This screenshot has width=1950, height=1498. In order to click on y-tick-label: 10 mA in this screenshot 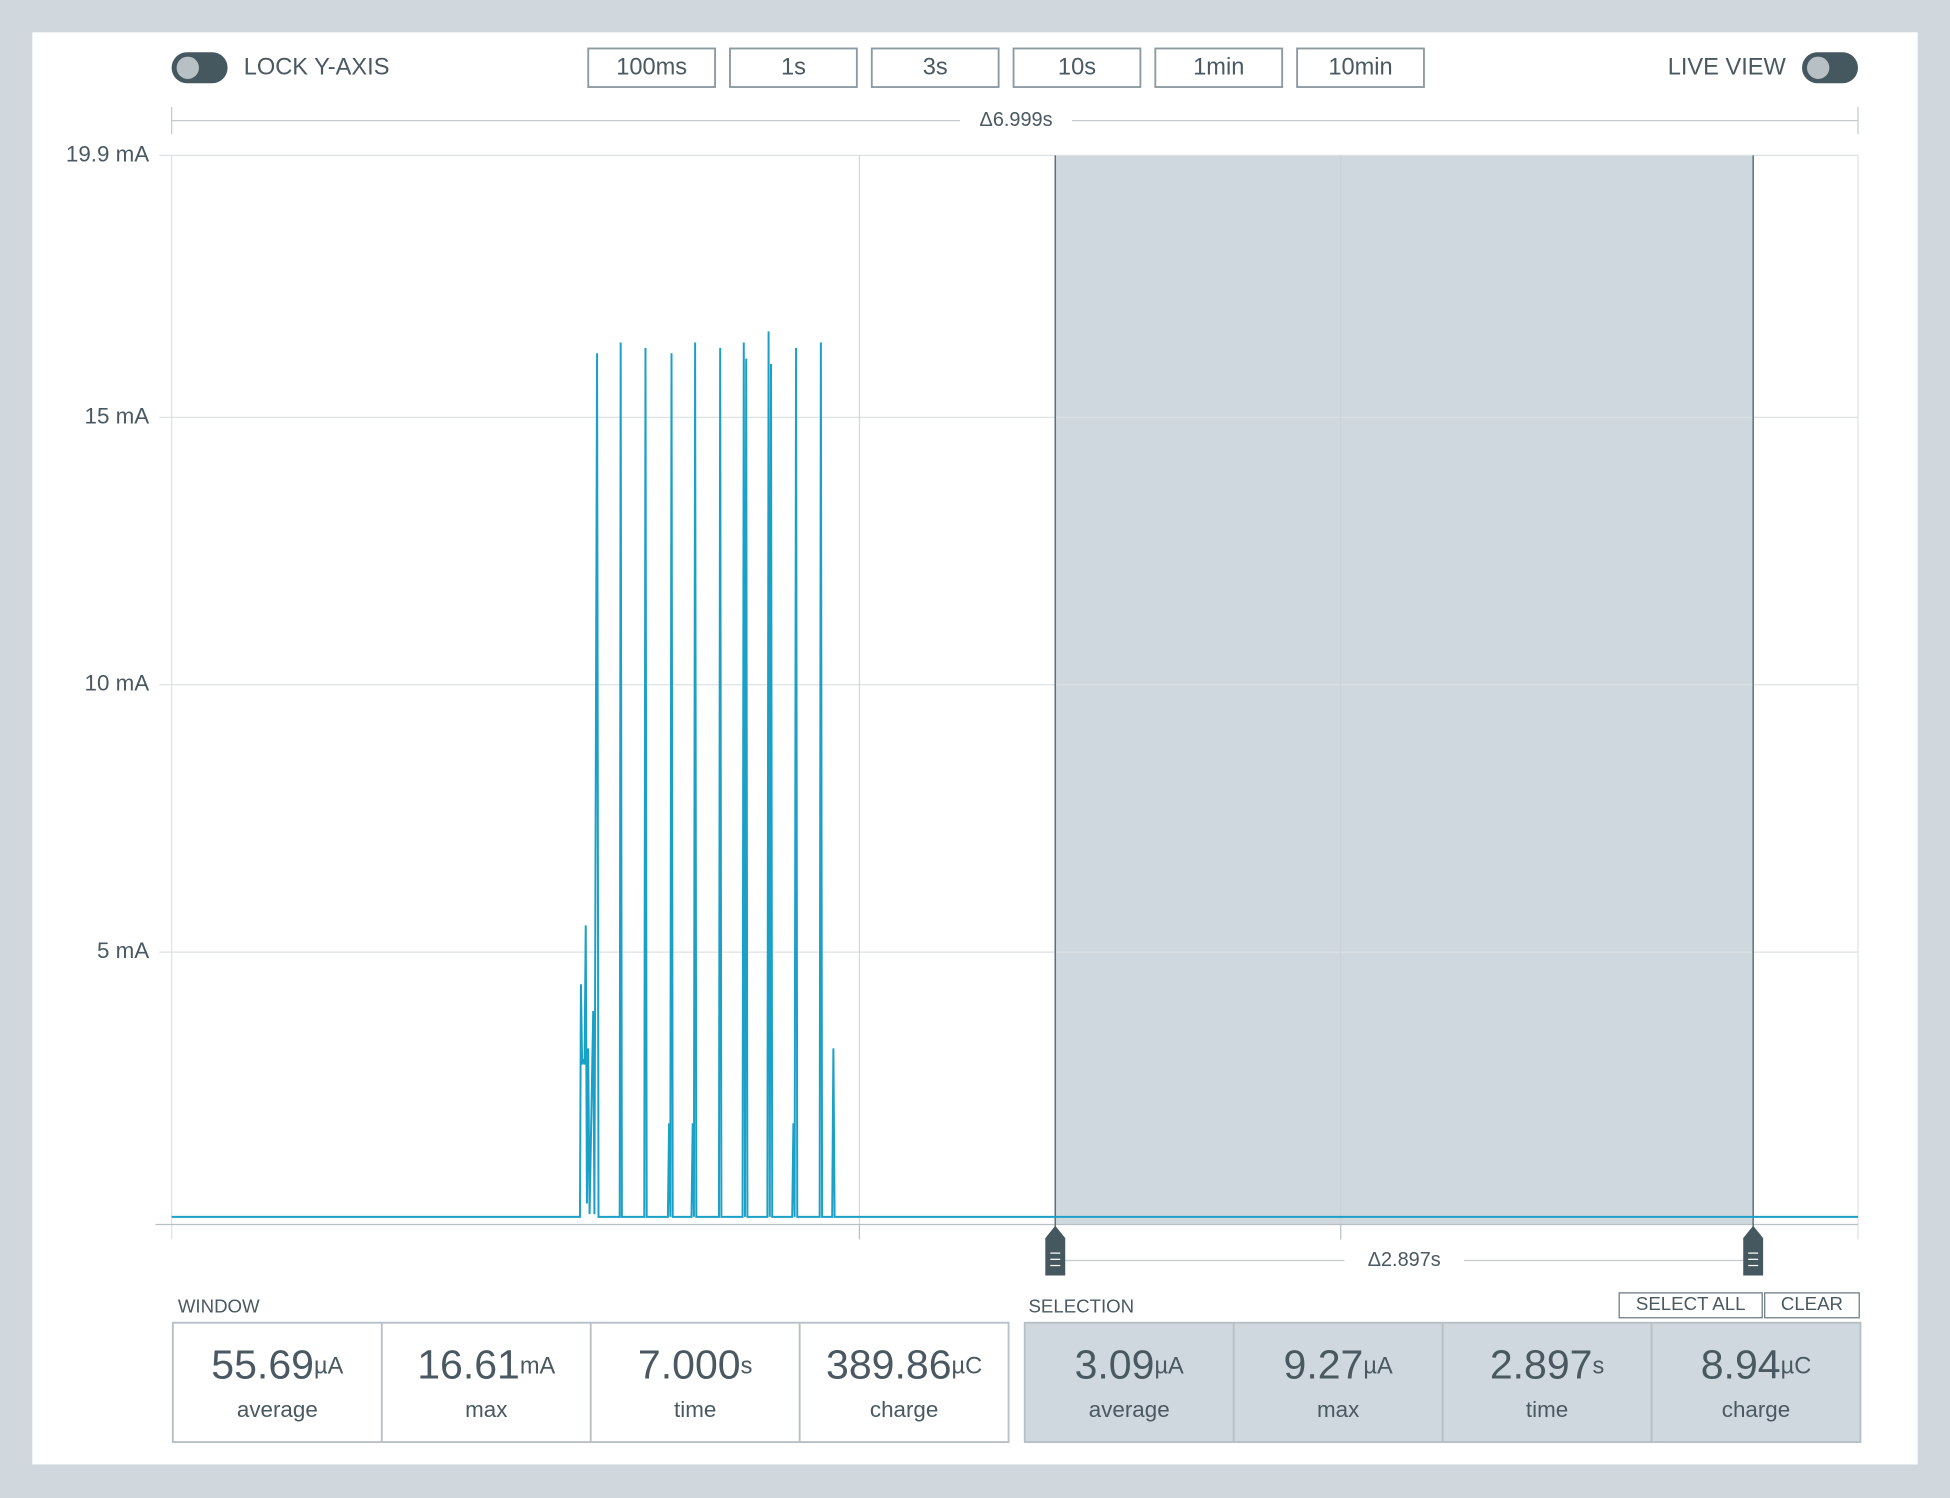, I will do `click(117, 683)`.